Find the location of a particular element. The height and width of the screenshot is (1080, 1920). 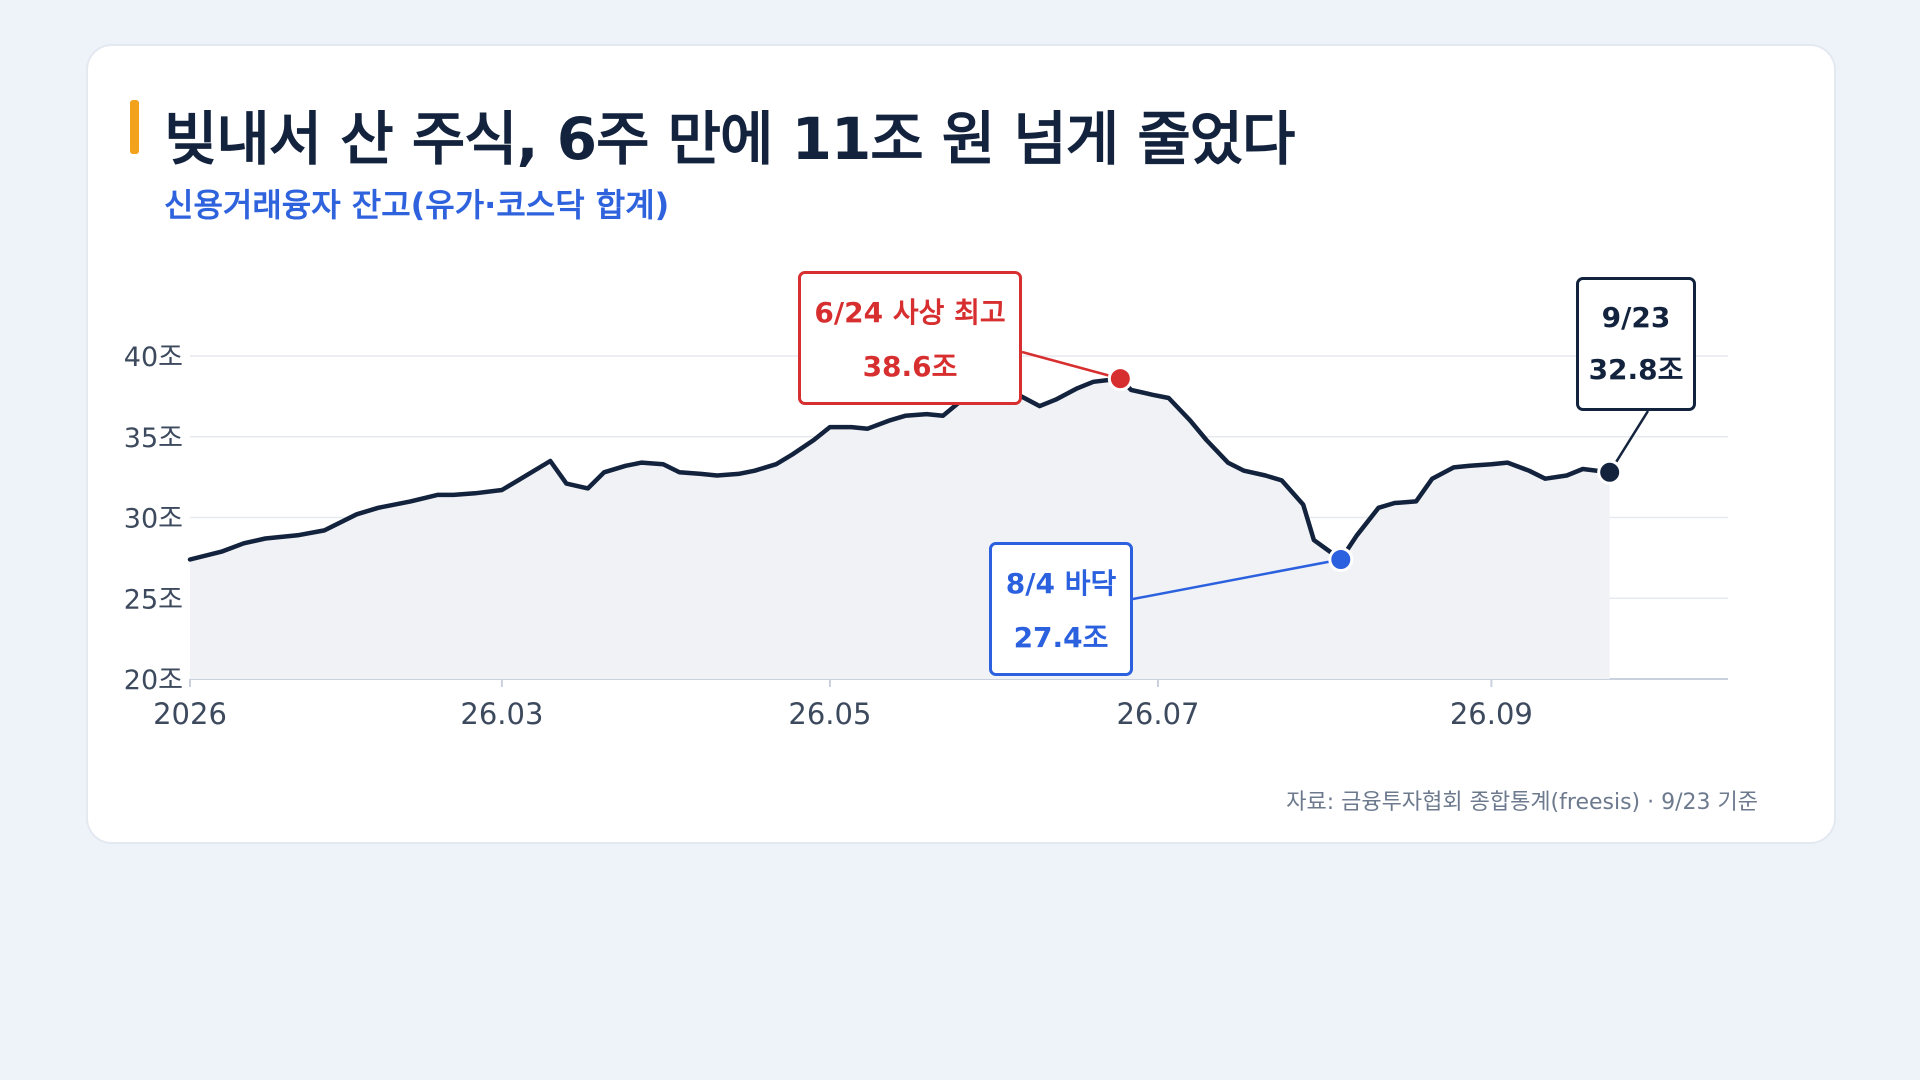

title-accent-bar is located at coordinates (134, 127).